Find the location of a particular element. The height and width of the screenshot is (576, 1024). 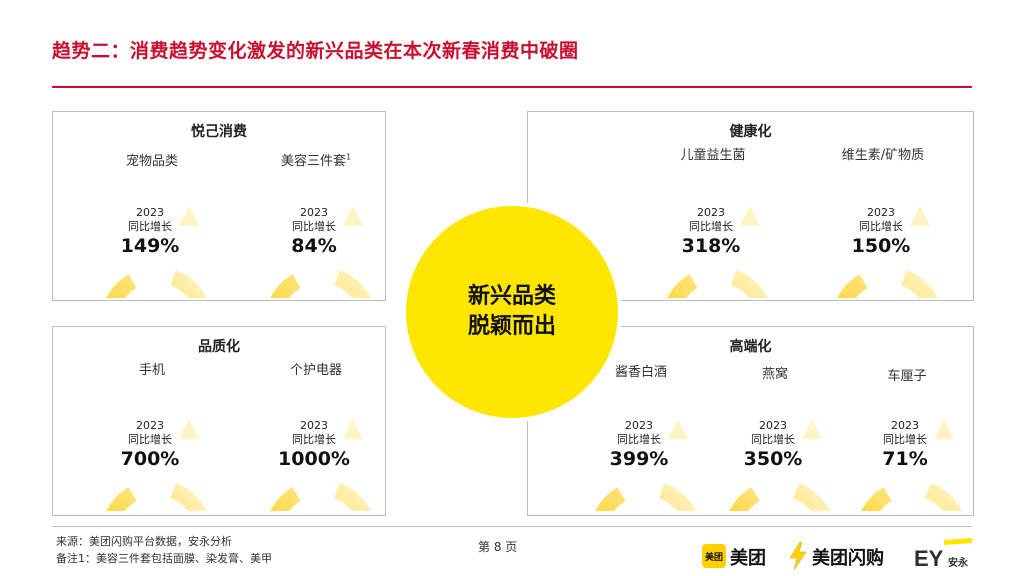

category-label: 儿童益生菌 is located at coordinates (713, 155).